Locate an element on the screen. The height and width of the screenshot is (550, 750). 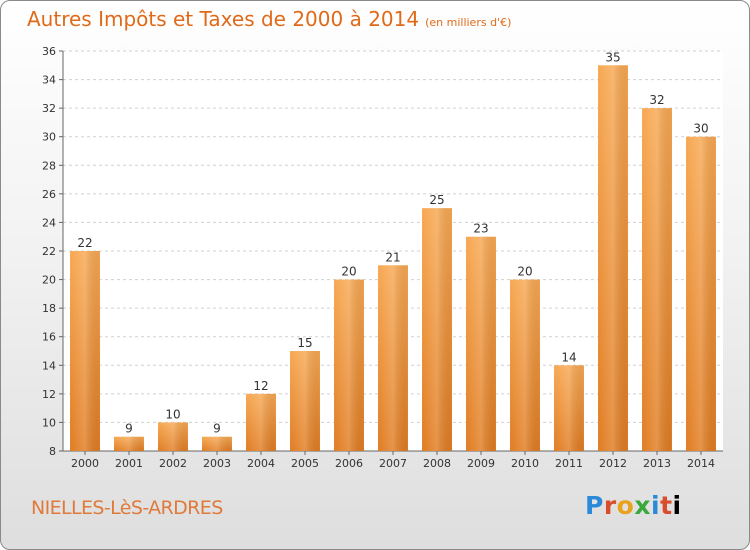
x-tick-label-2006: 2006 is located at coordinates (349, 463).